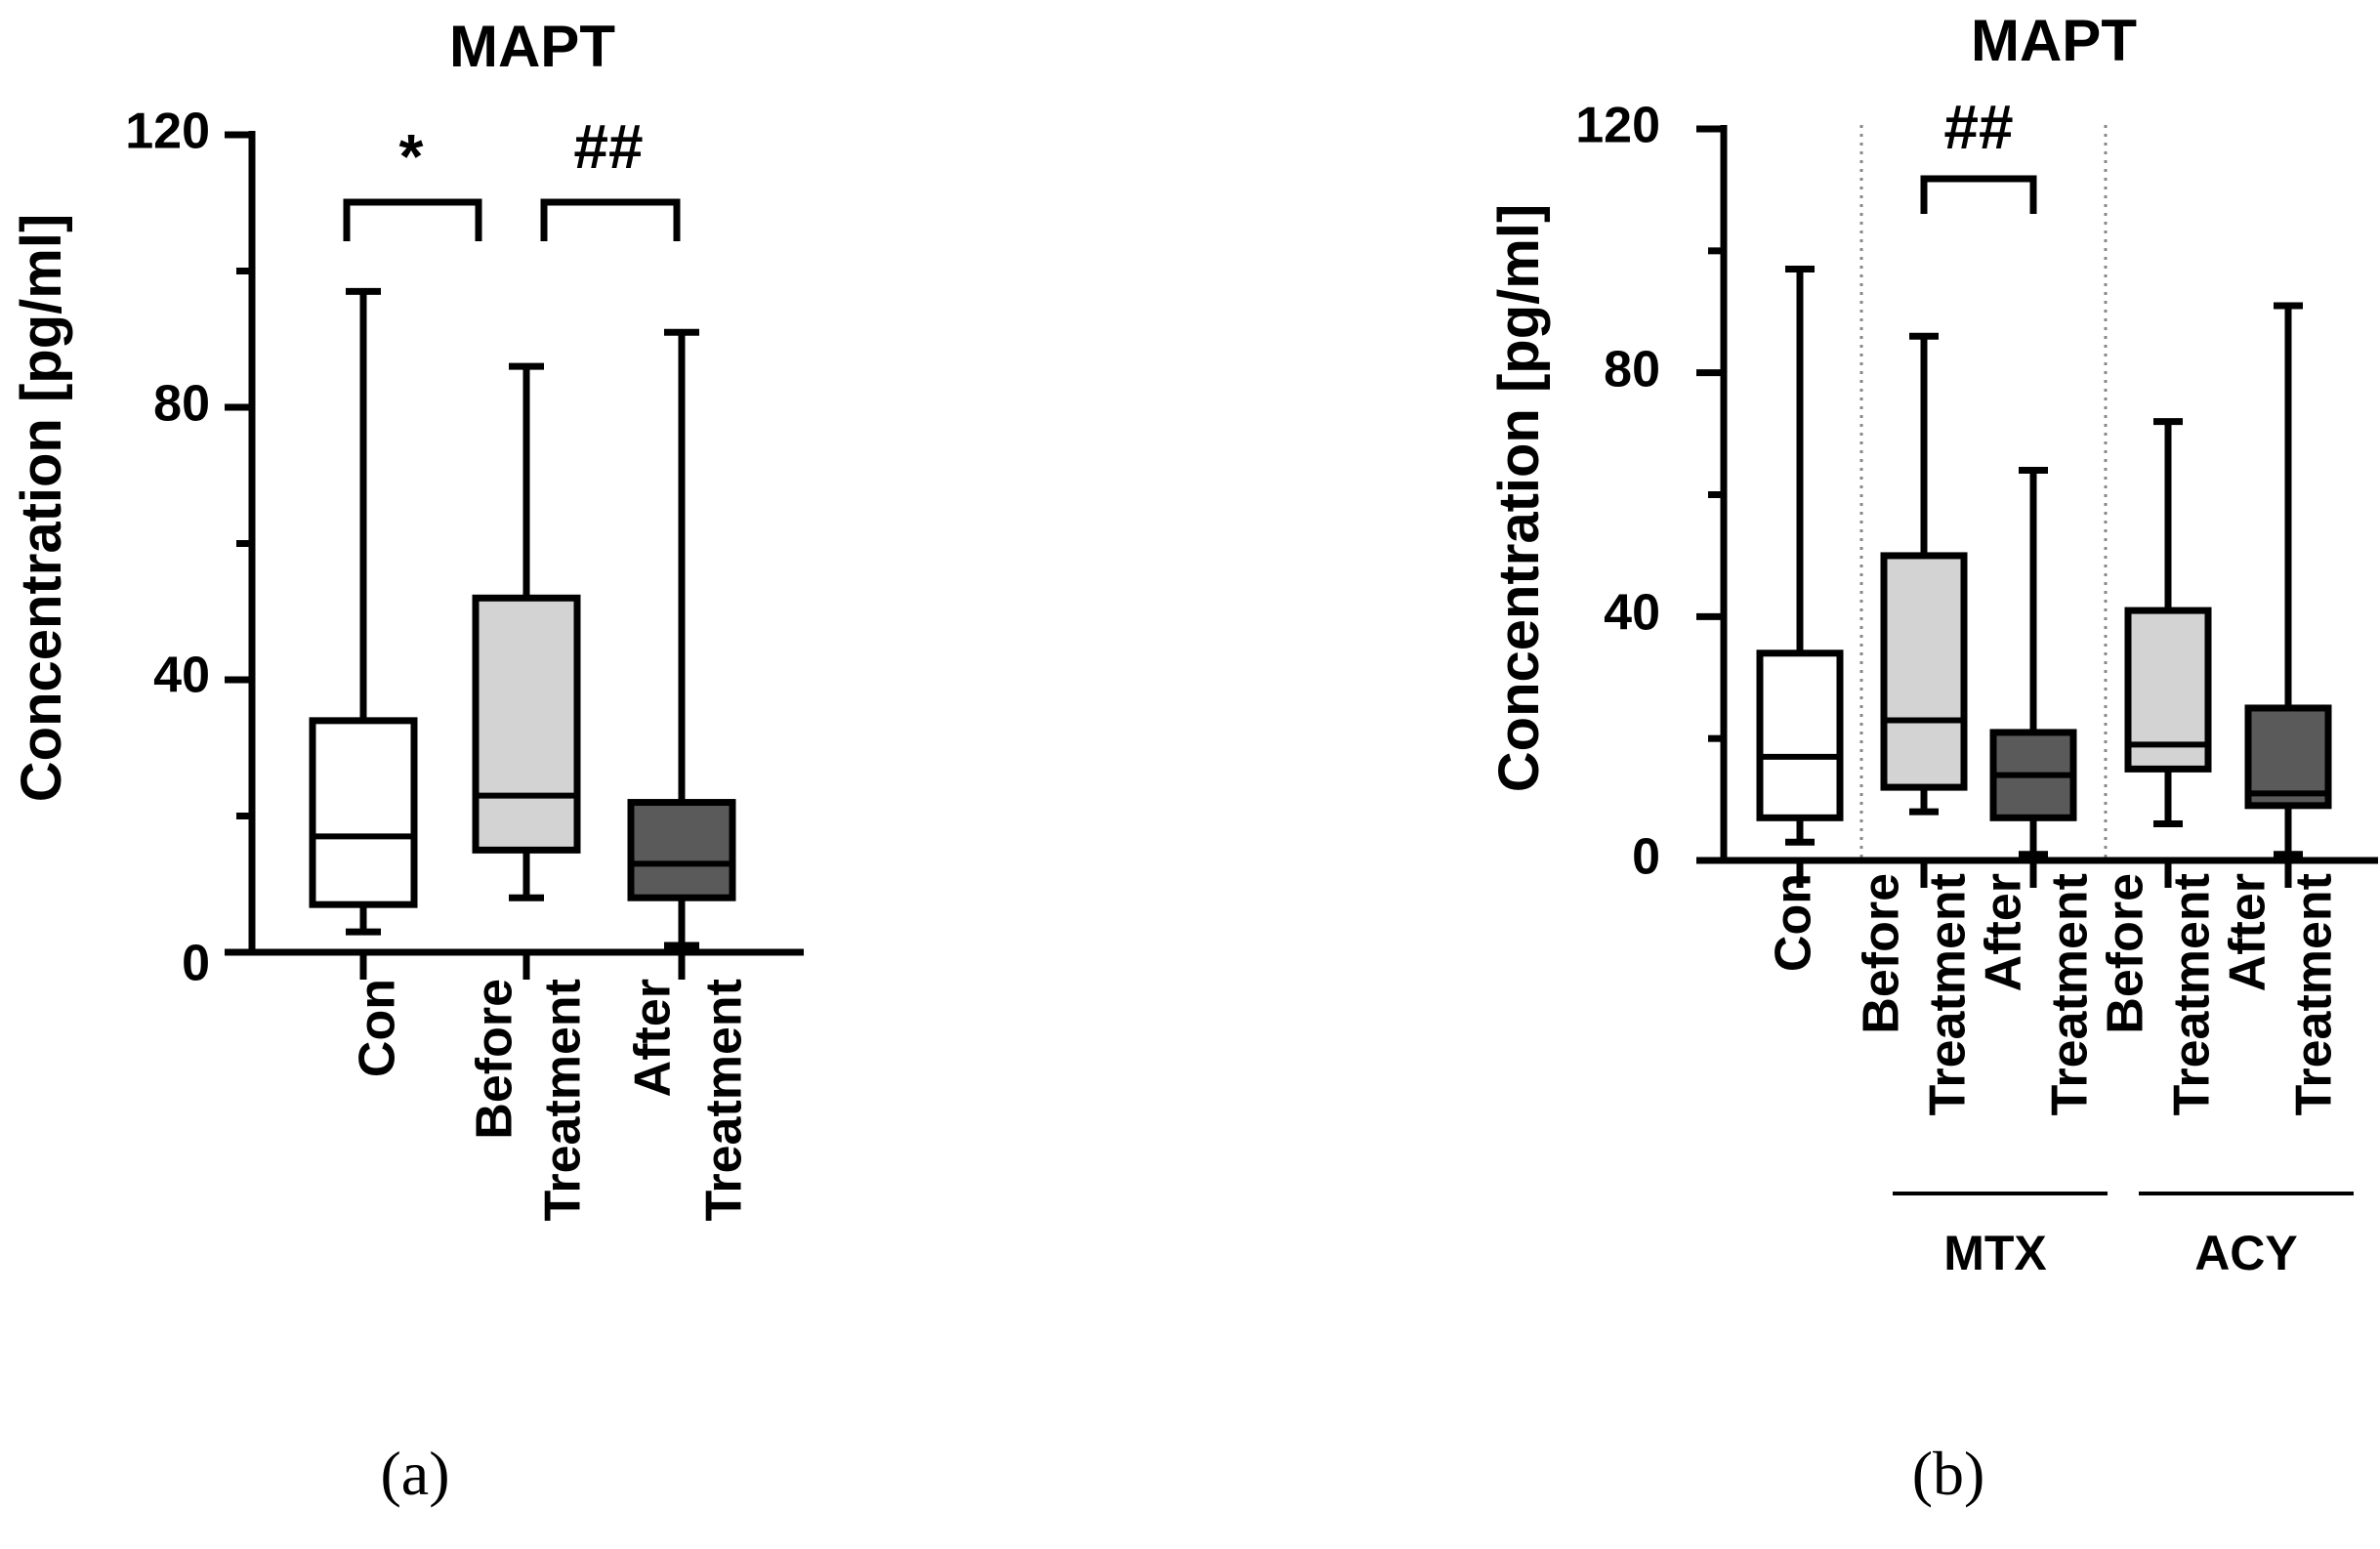 The height and width of the screenshot is (1549, 2380). I want to click on panel-b-category-label-acy-before-line2: Treatment, so click(2192, 994).